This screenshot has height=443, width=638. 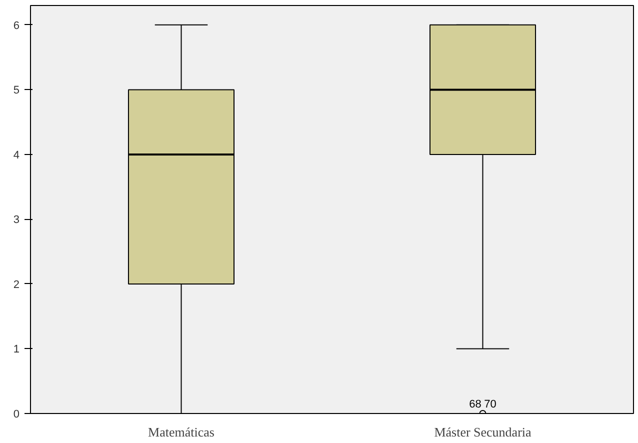 What do you see at coordinates (16, 90) in the screenshot?
I see `y-tick-label: 5` at bounding box center [16, 90].